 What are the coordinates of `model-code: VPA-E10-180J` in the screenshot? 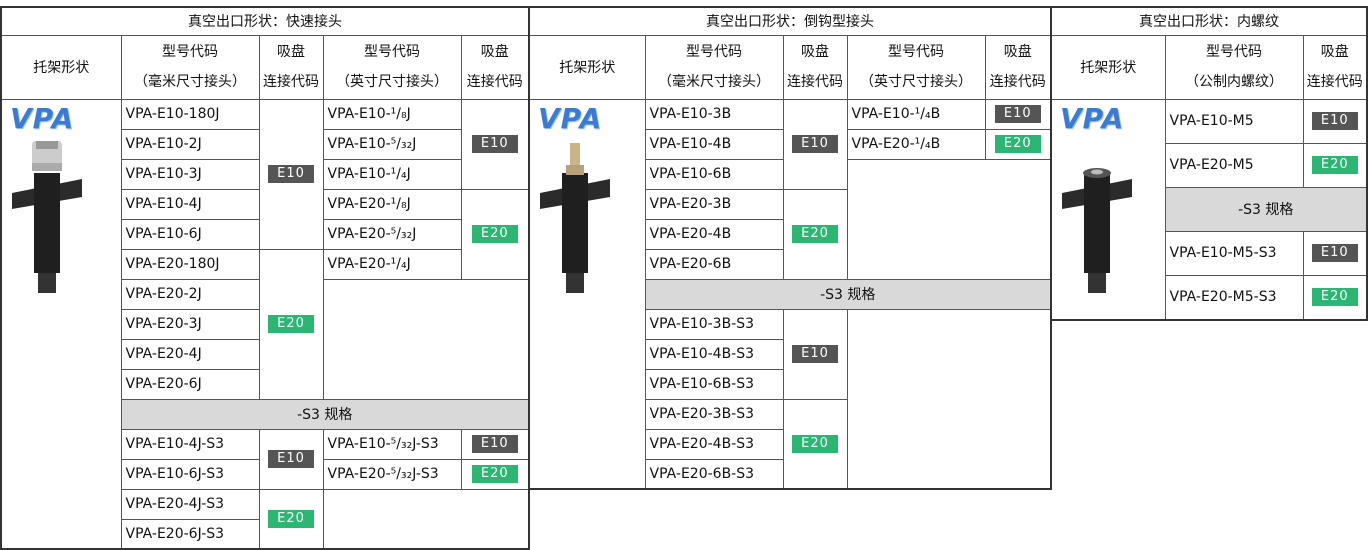 It's located at (190, 114).